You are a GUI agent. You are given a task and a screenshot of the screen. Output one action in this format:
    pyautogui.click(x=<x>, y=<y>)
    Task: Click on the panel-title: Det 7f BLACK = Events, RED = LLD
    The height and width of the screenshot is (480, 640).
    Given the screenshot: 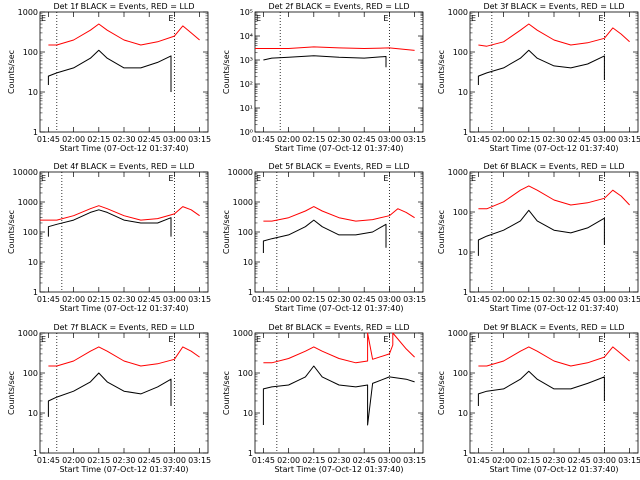 What is the action you would take?
    pyautogui.click(x=123, y=327)
    